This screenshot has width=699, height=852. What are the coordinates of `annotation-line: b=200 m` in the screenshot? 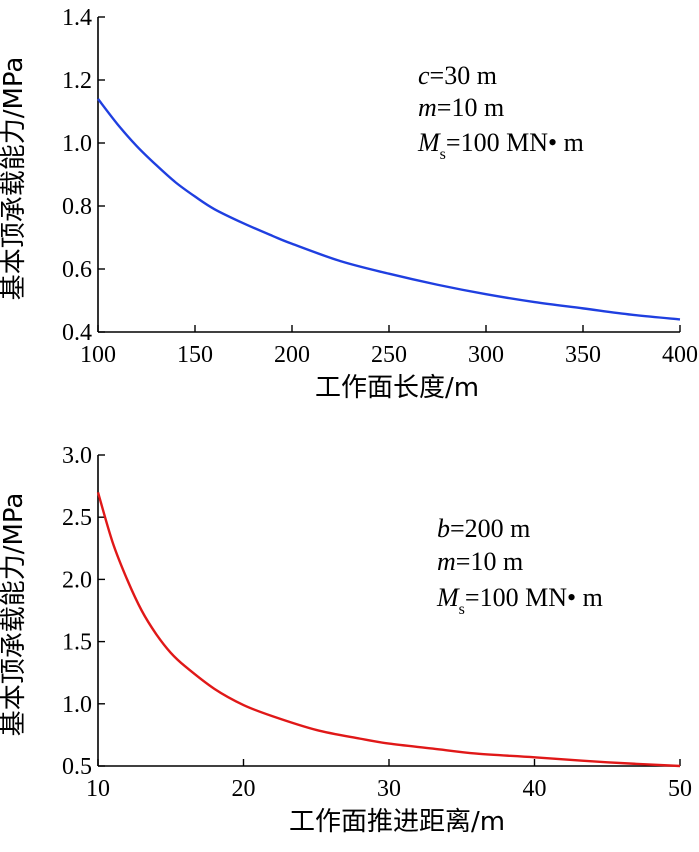 It's located at (483, 528).